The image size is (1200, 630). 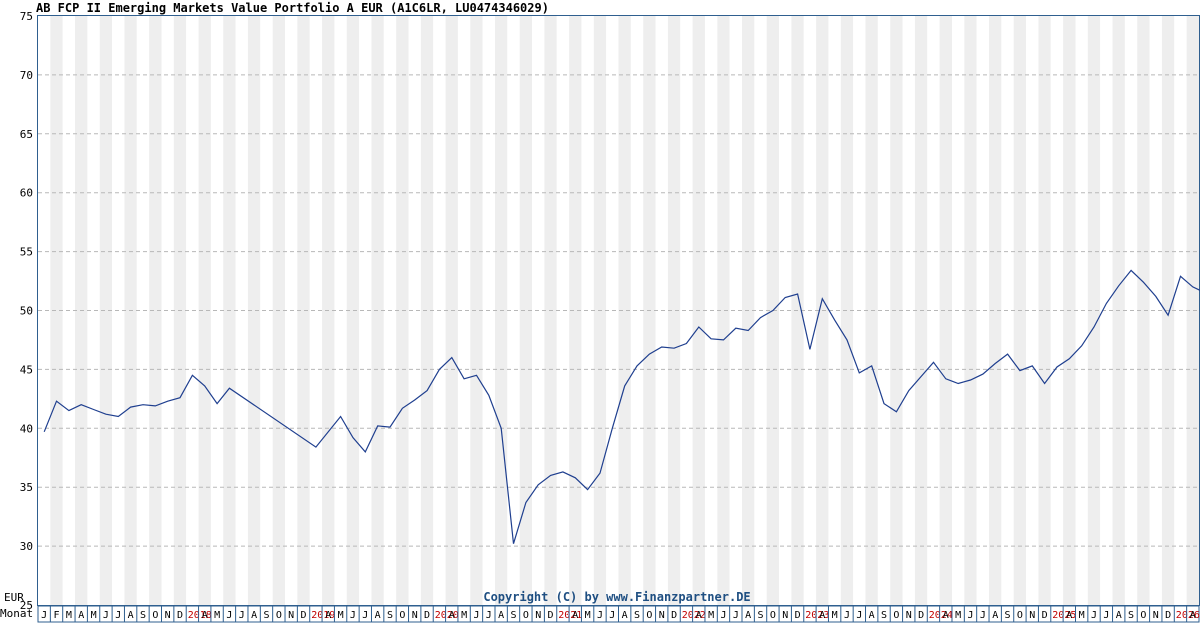 I want to click on year-label: 2025, so click(x=1064, y=615).